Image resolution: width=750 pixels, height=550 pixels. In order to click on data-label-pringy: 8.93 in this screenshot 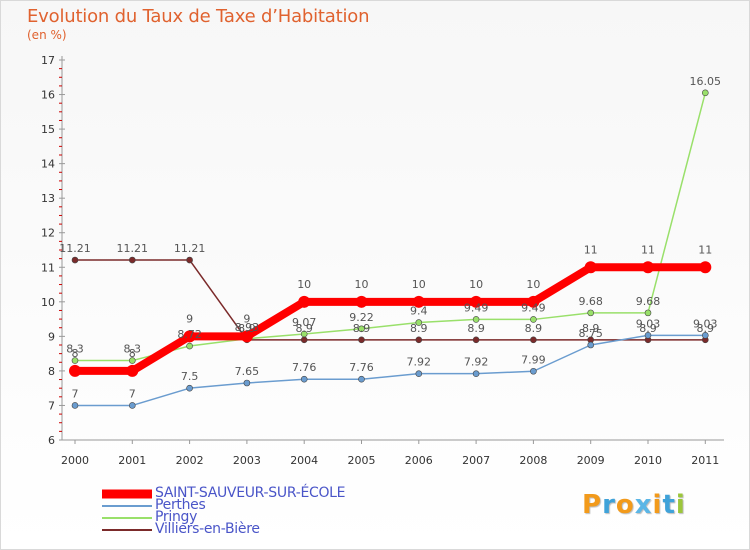, I will do `click(247, 327)`.